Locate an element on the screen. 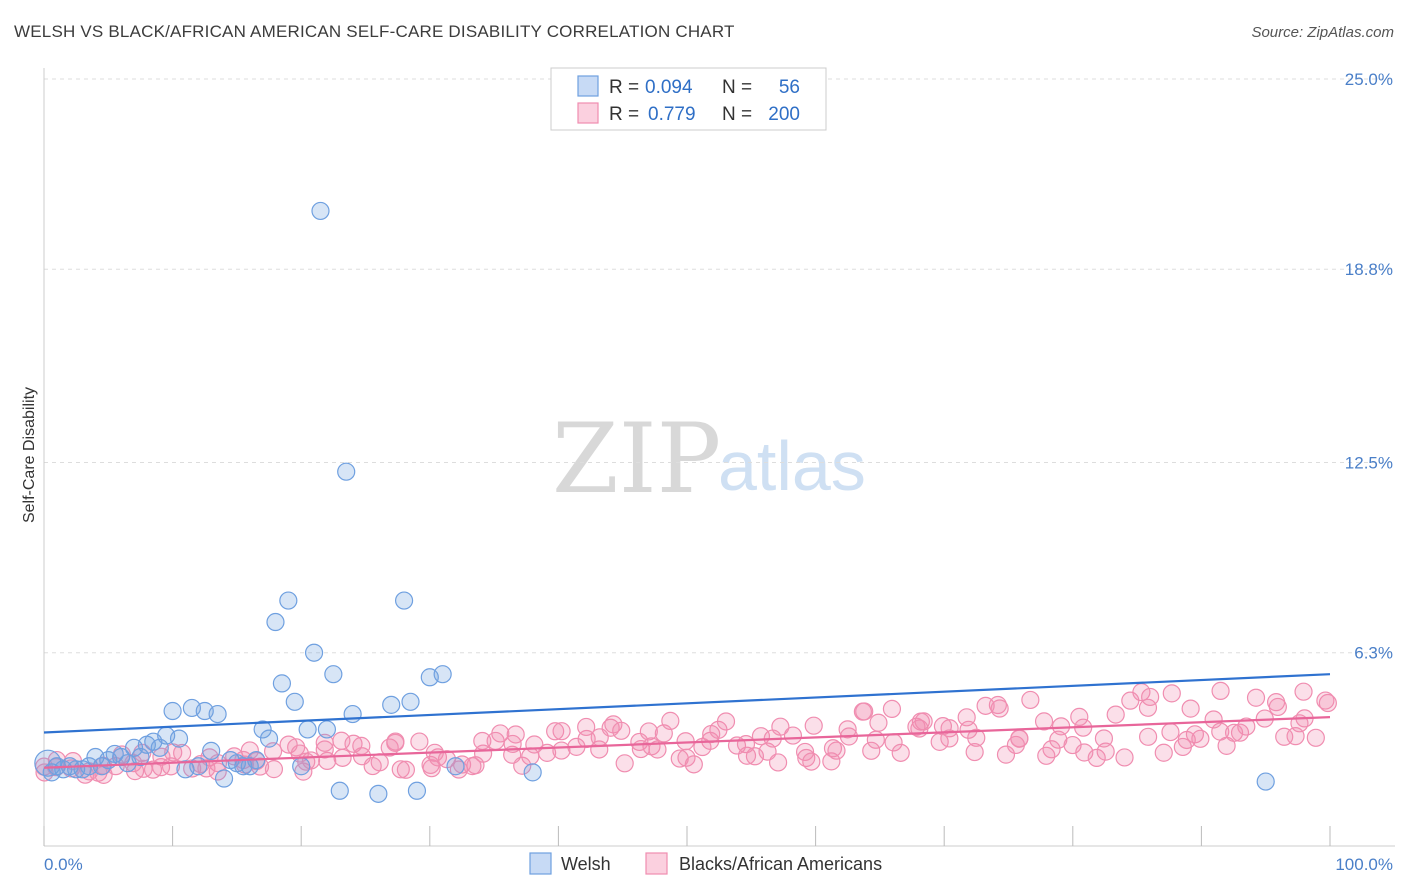  legend-r-label-welsh: R = is located at coordinates (624, 87).